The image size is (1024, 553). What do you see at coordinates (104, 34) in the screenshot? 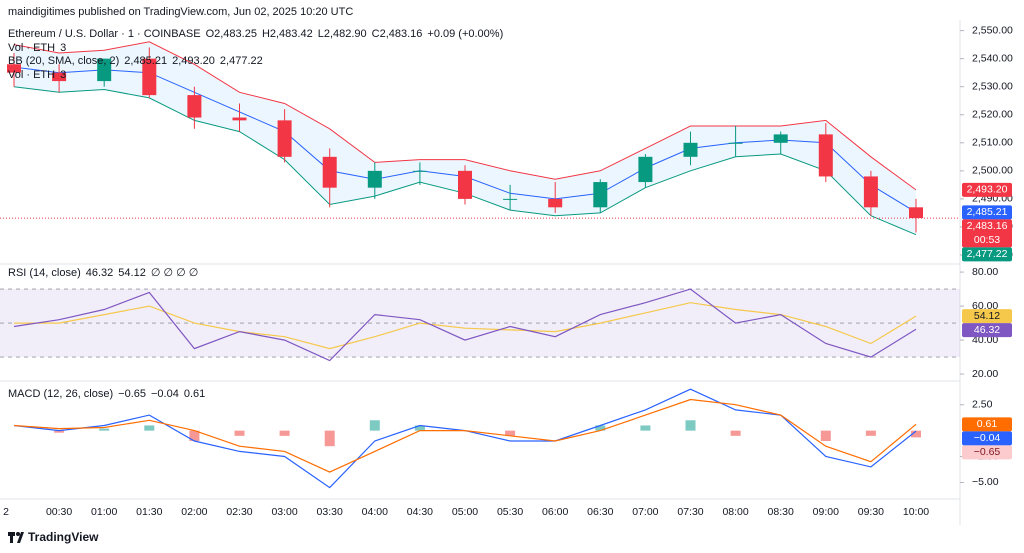
I see `legend-text: Ethereum / U.S. Dollar · 1 · COINBASE` at bounding box center [104, 34].